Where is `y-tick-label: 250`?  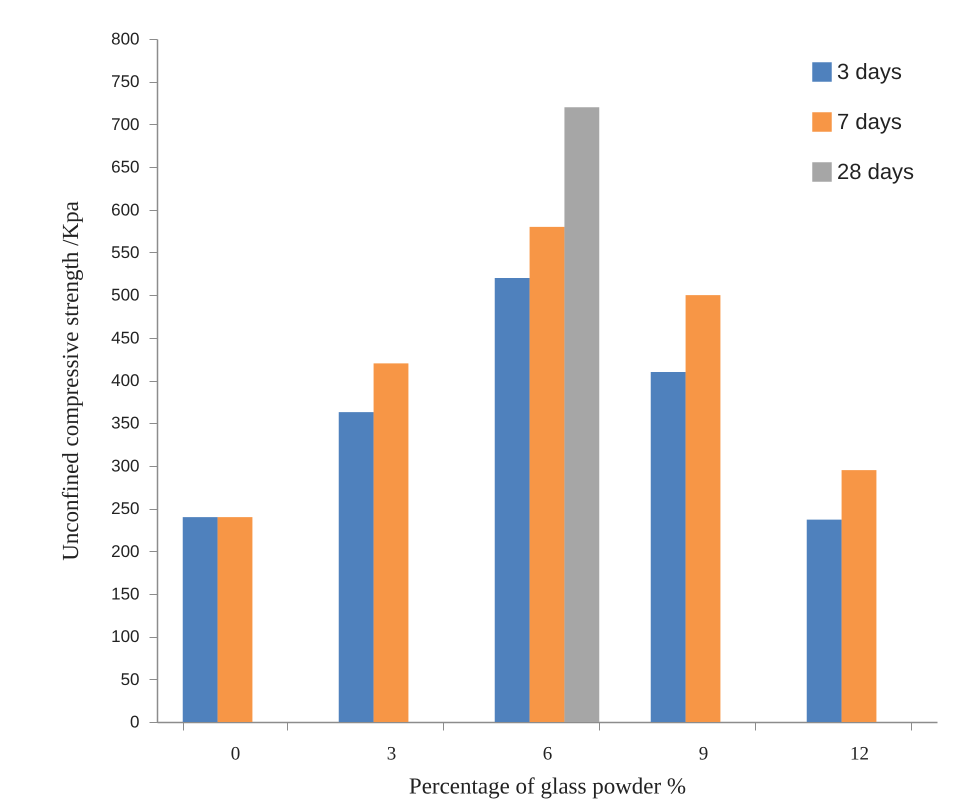
y-tick-label: 250 is located at coordinates (125, 508).